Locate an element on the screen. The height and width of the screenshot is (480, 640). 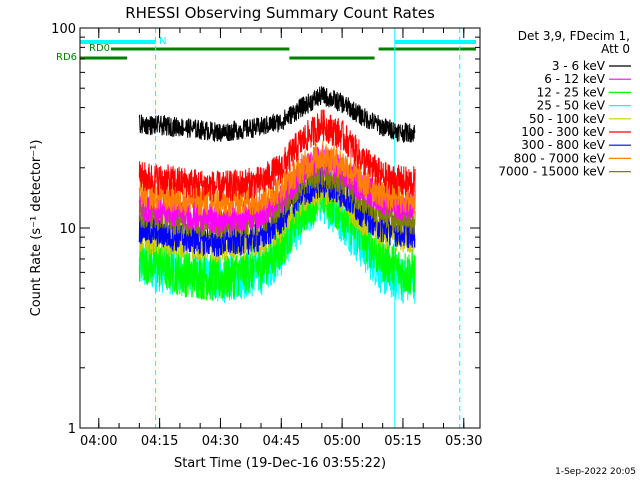
legend-header-line2: Att 0 is located at coordinates (615, 49).